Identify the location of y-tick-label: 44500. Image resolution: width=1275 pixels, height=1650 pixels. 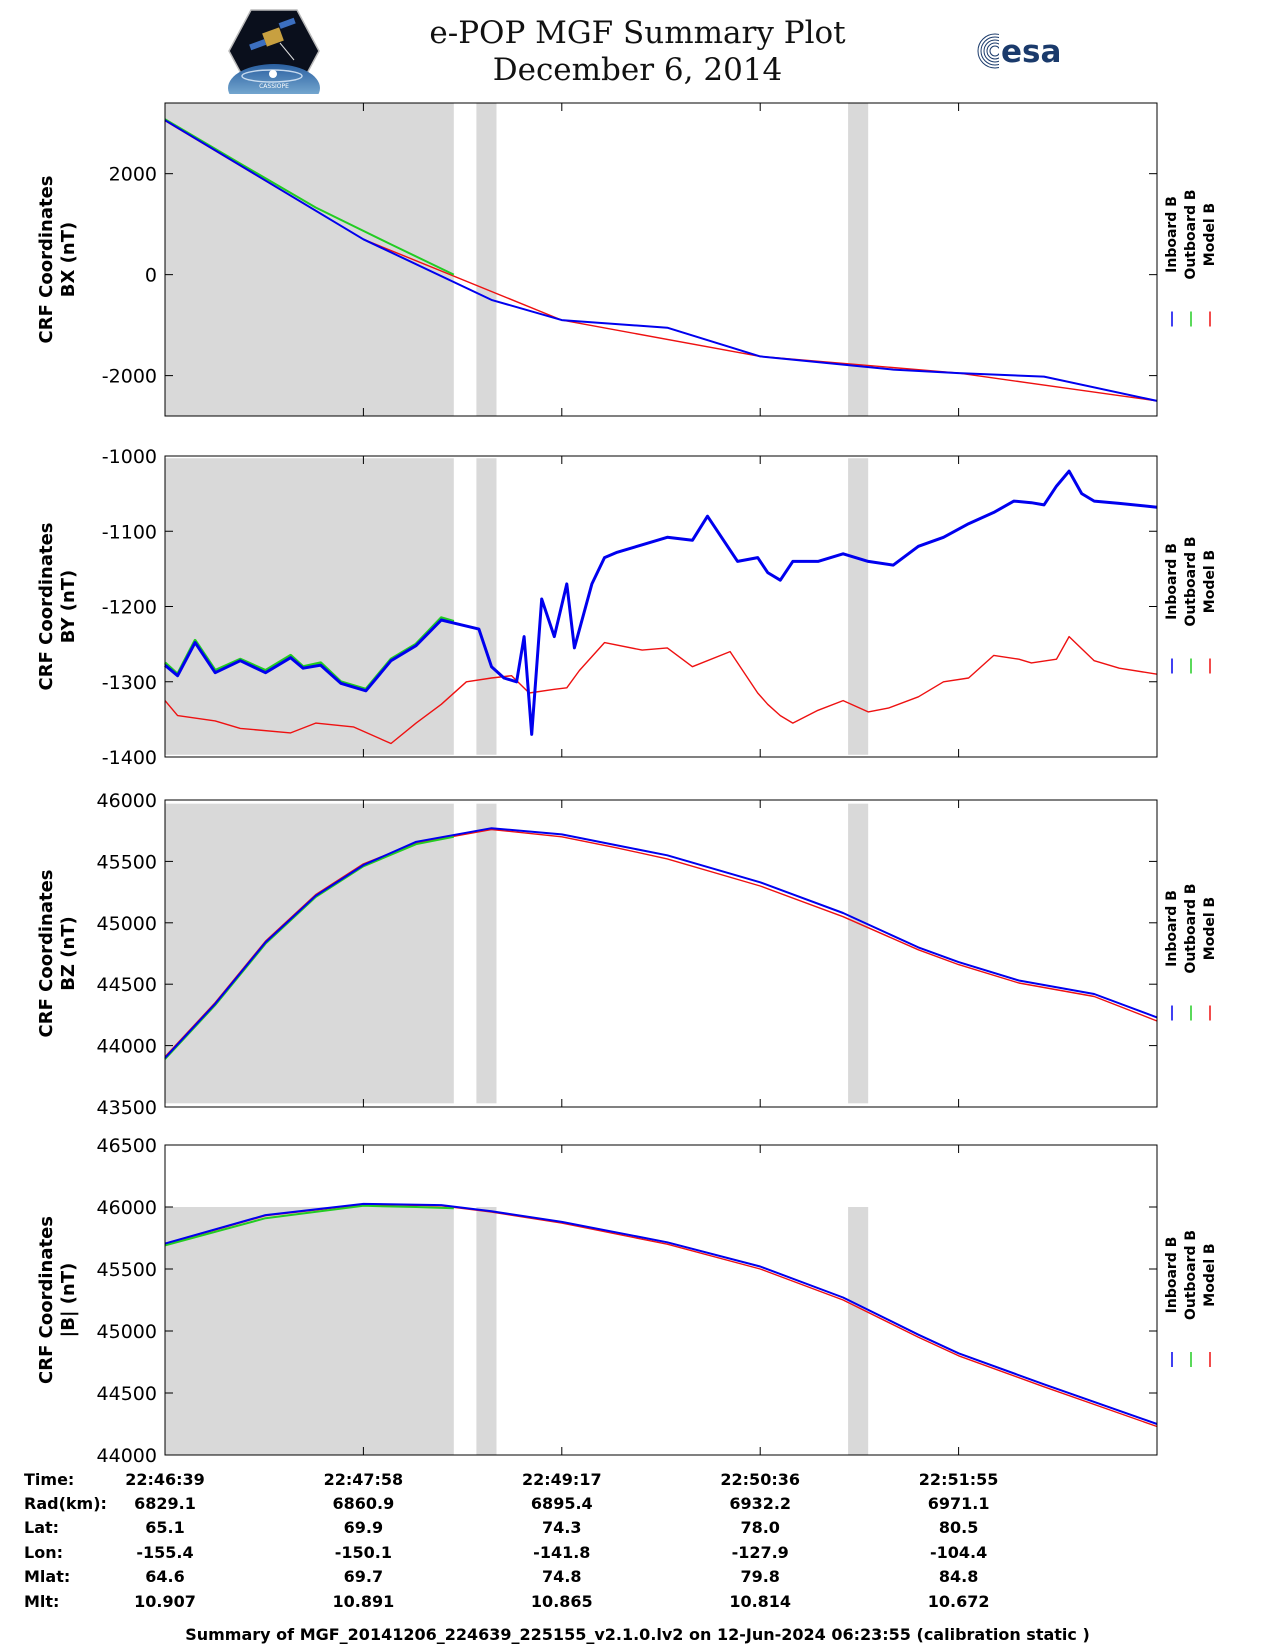
(127, 1394).